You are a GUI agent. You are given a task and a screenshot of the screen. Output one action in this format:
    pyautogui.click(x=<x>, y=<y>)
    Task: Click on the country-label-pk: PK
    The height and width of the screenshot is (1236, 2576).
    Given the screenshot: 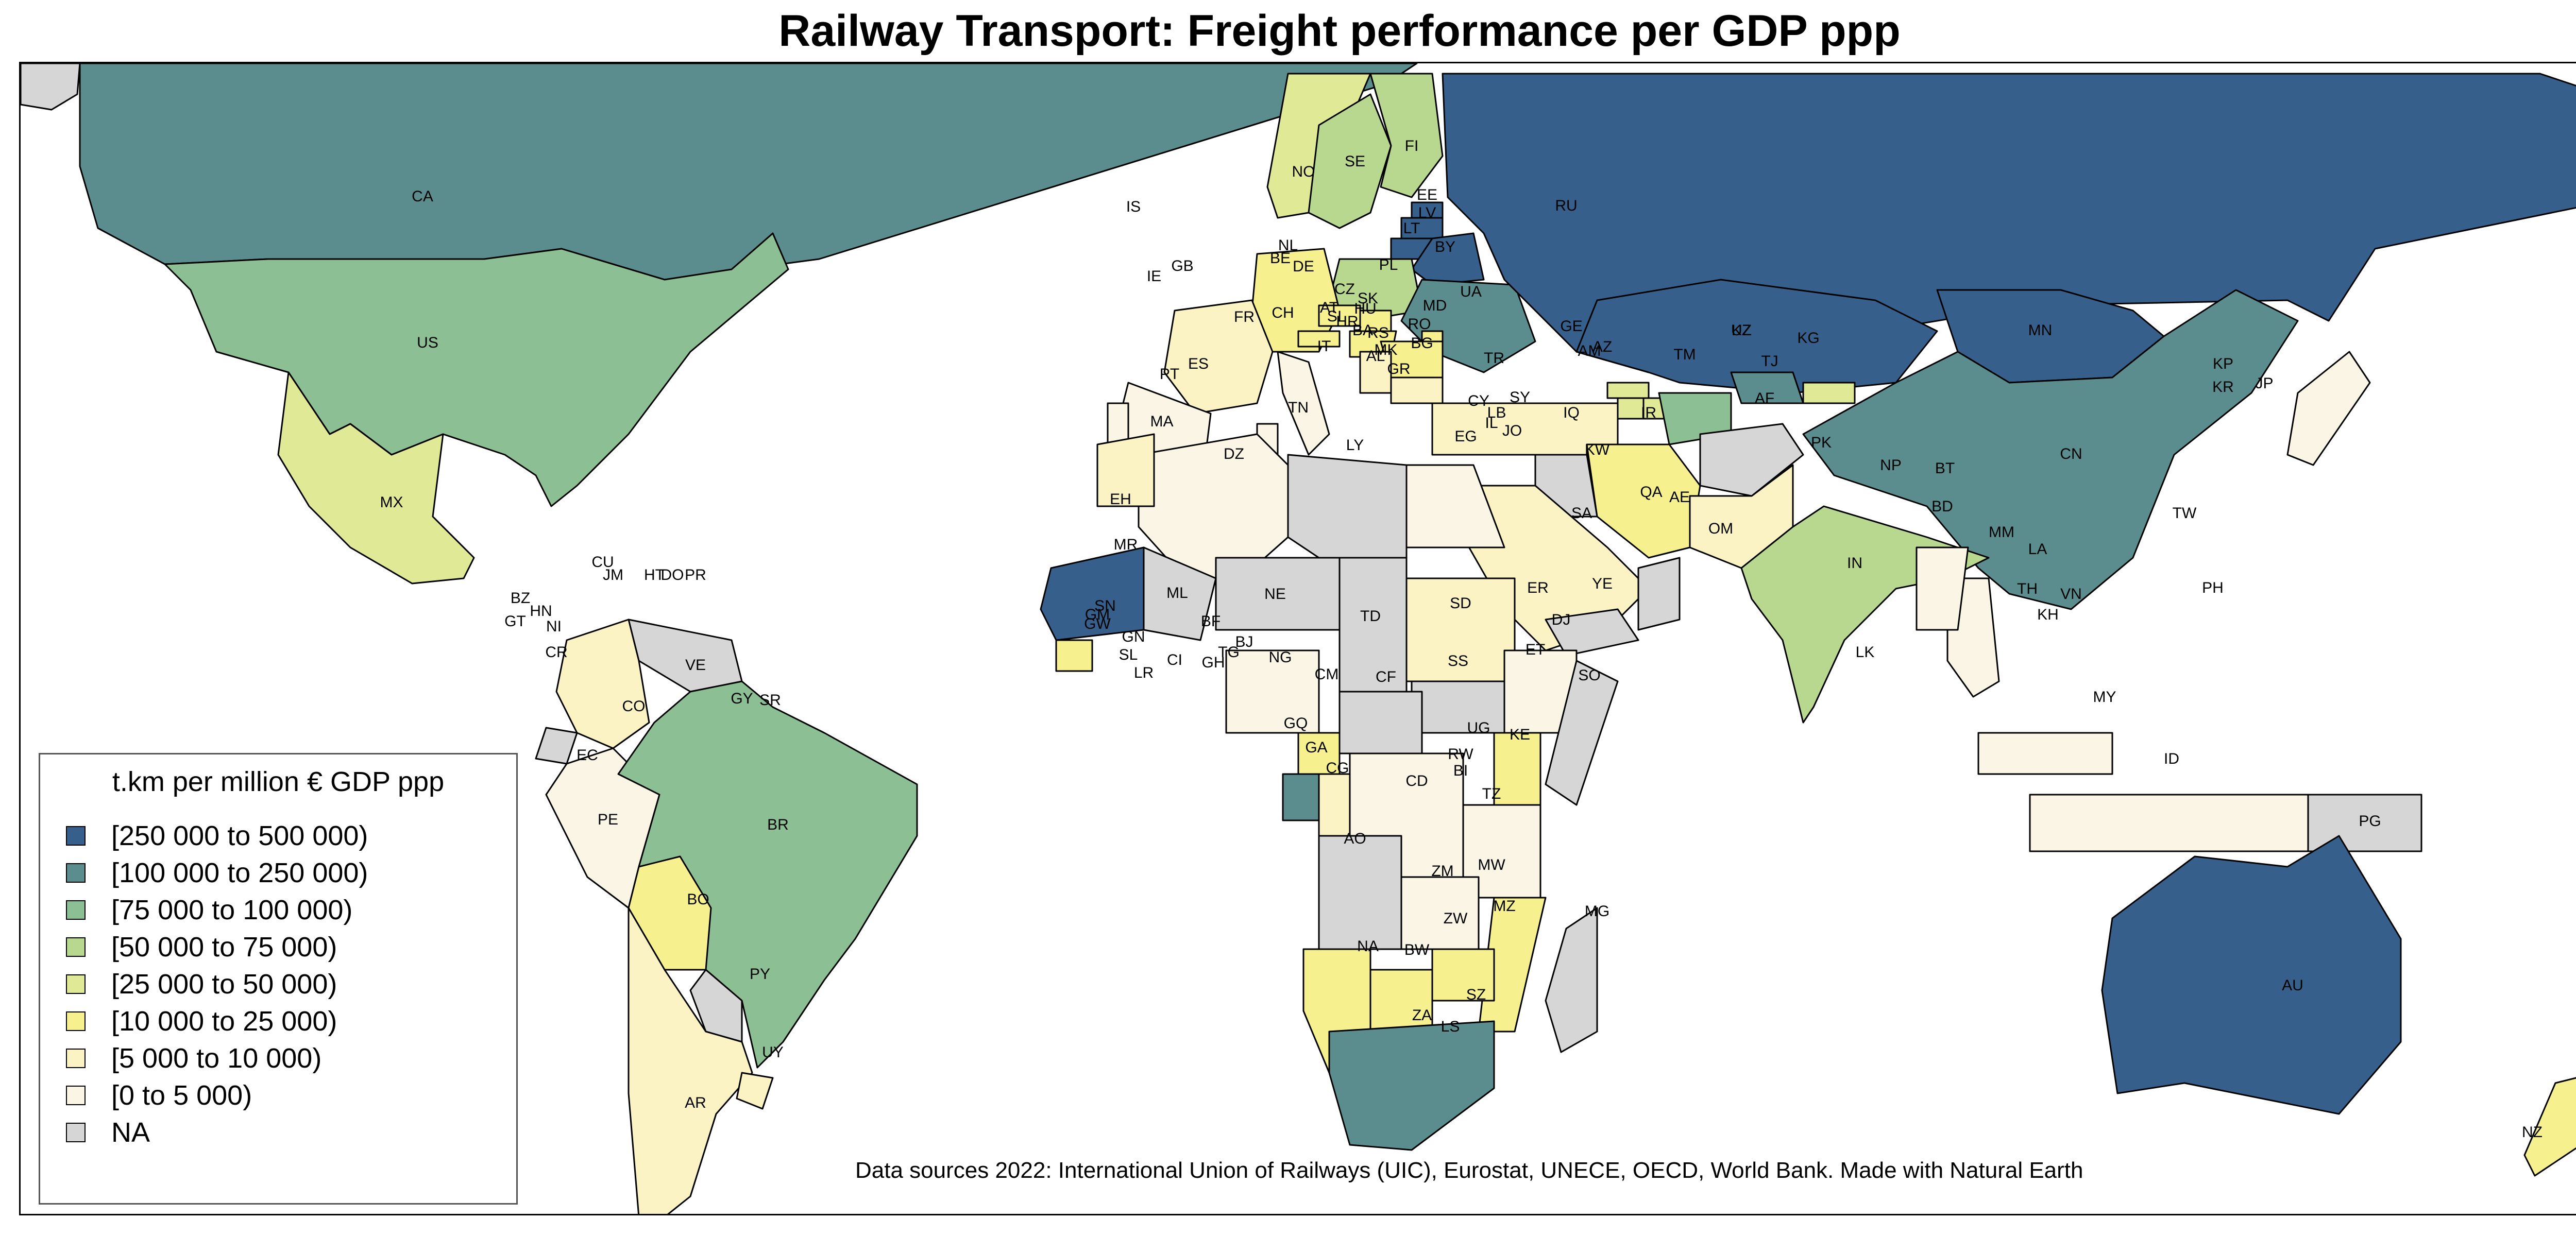 What is the action you would take?
    pyautogui.click(x=1821, y=442)
    